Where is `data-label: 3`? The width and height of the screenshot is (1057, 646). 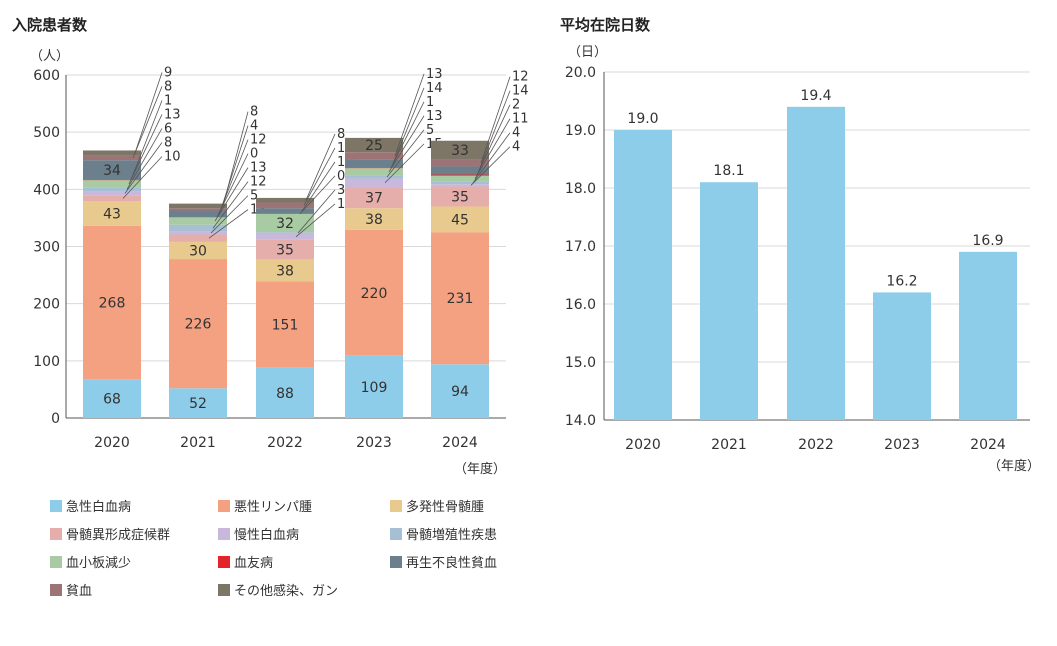
data-label: 3 is located at coordinates (341, 190).